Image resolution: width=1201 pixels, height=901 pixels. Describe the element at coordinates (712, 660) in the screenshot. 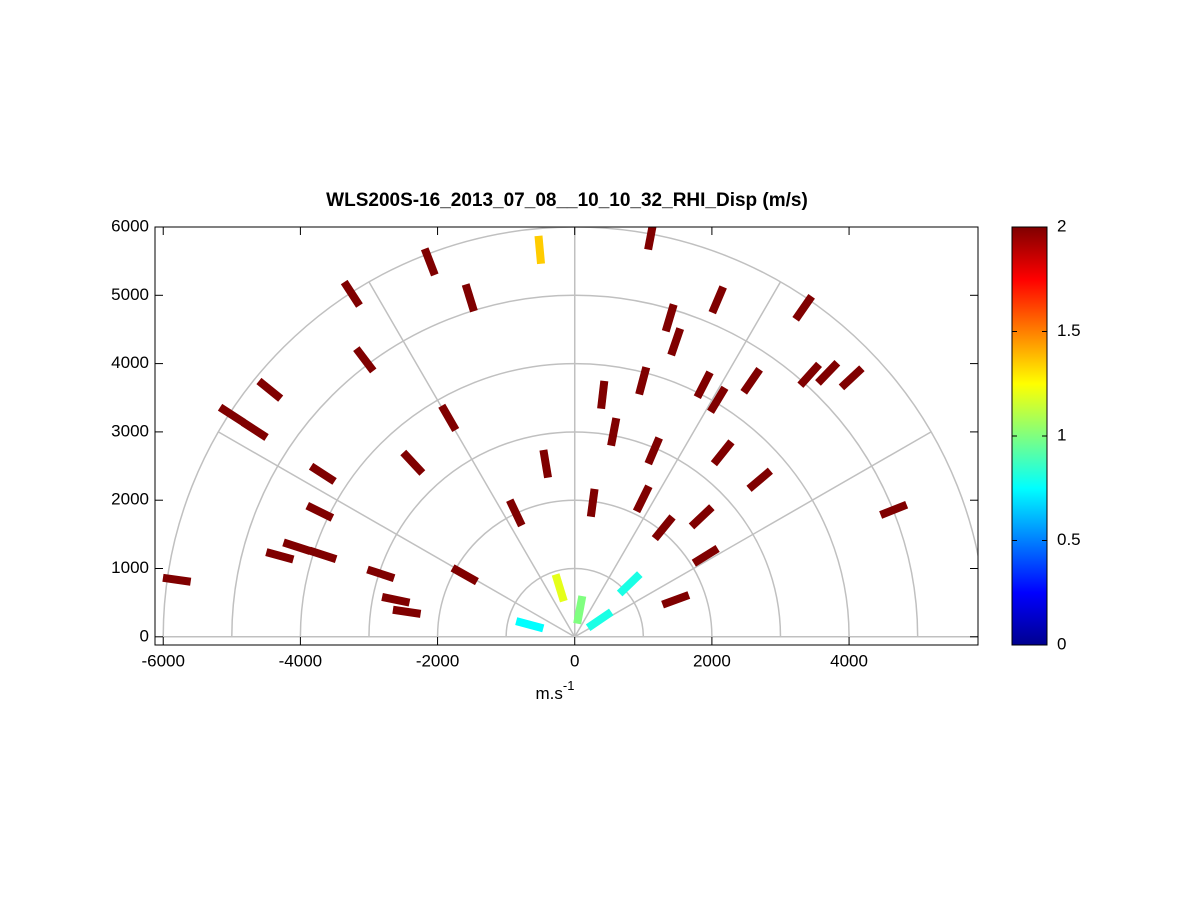

I see `x-tick-label: 2000` at that location.